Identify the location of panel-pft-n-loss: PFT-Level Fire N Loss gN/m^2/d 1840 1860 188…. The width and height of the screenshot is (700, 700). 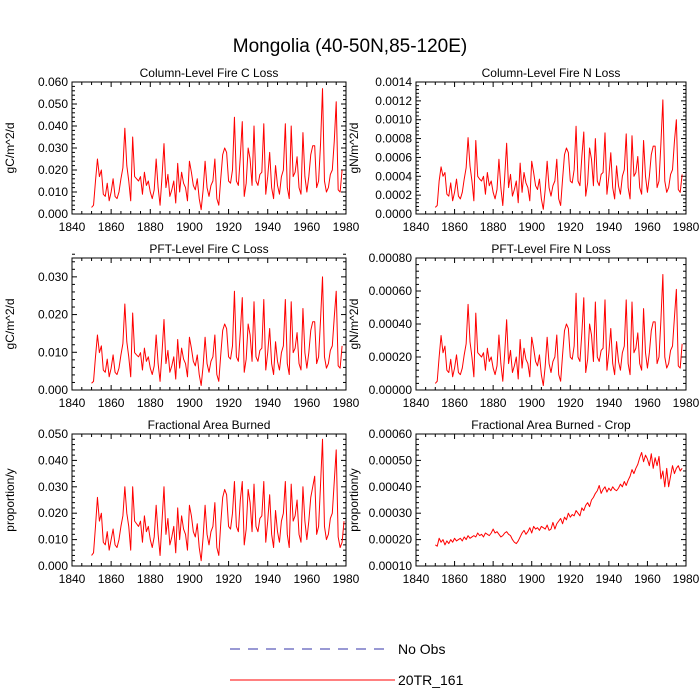
(523, 326).